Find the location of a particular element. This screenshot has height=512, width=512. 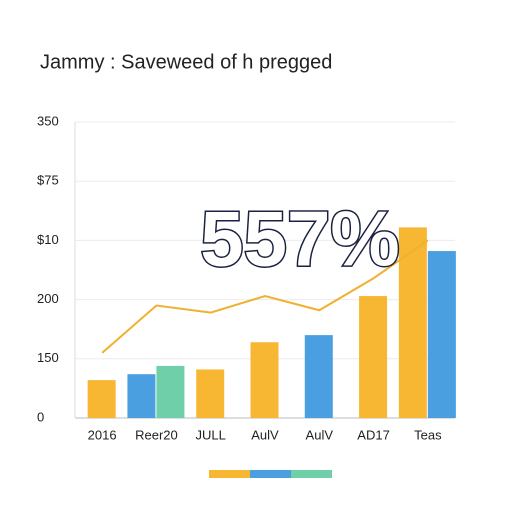

y-tick-label: 350 is located at coordinates (48, 120).